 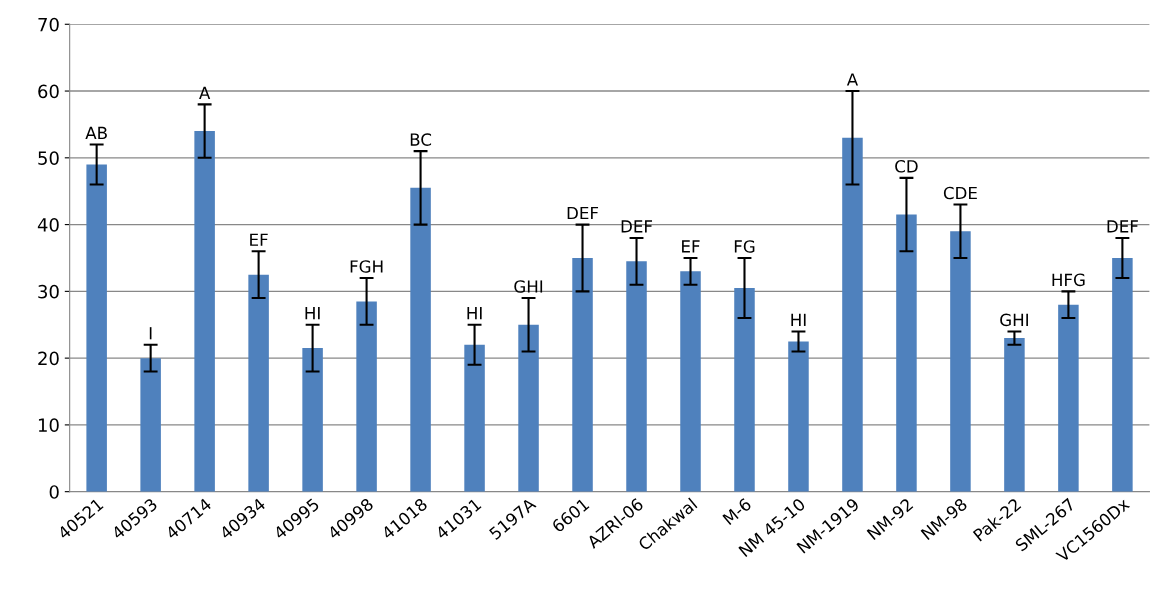 What do you see at coordinates (48, 158) in the screenshot?
I see `y-tick-label: 50` at bounding box center [48, 158].